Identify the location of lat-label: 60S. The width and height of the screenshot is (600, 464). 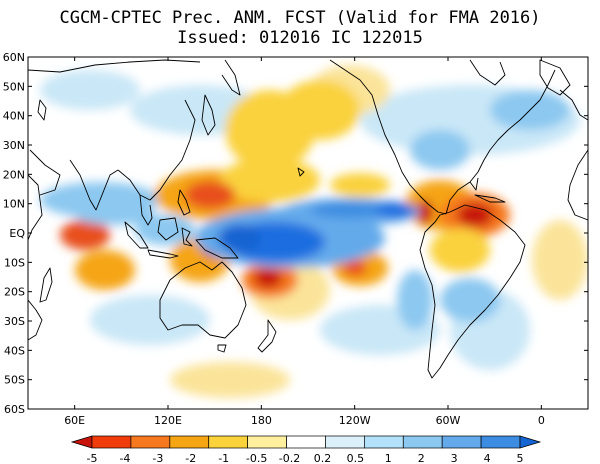
(14, 409).